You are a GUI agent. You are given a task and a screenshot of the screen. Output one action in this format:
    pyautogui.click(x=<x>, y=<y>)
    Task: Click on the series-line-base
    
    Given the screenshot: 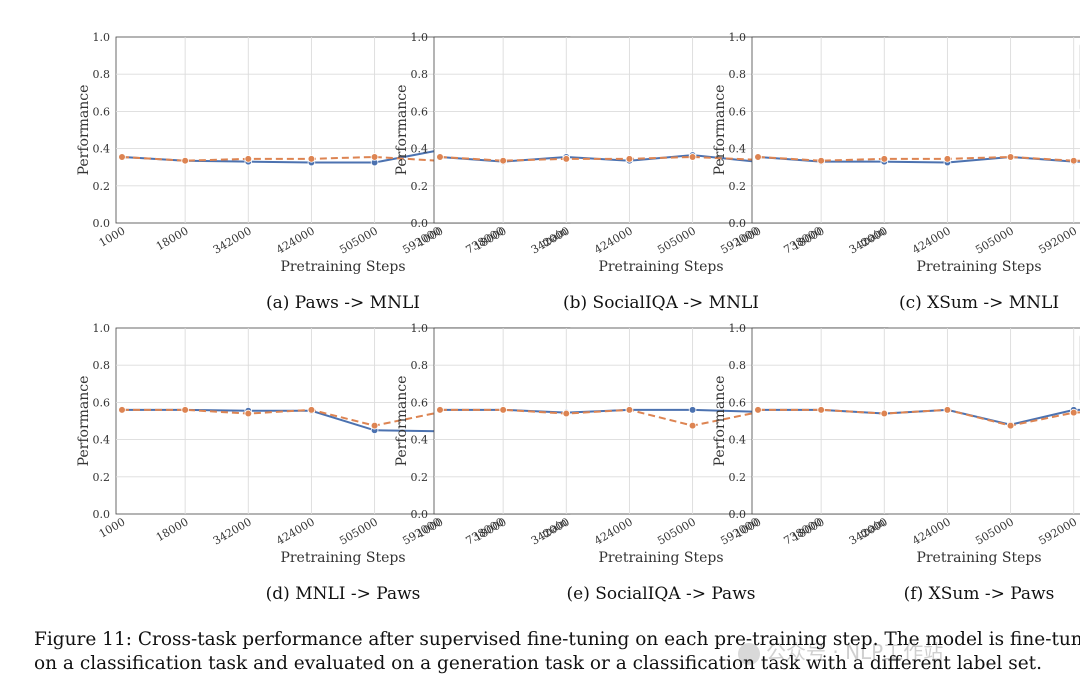 What is the action you would take?
    pyautogui.click(x=343, y=417)
    